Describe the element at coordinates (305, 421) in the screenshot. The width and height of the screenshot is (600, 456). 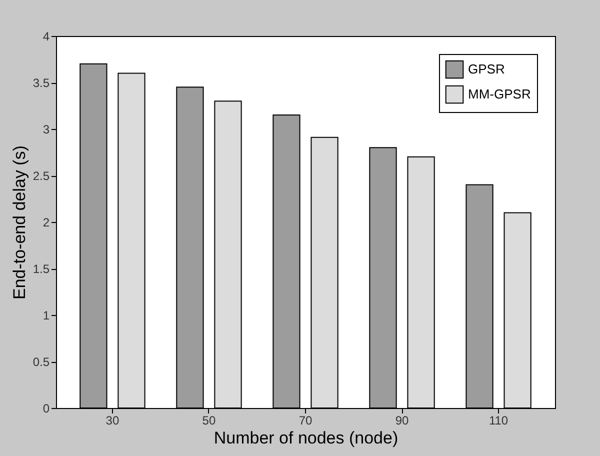
I see `x-tick-label: 70` at that location.